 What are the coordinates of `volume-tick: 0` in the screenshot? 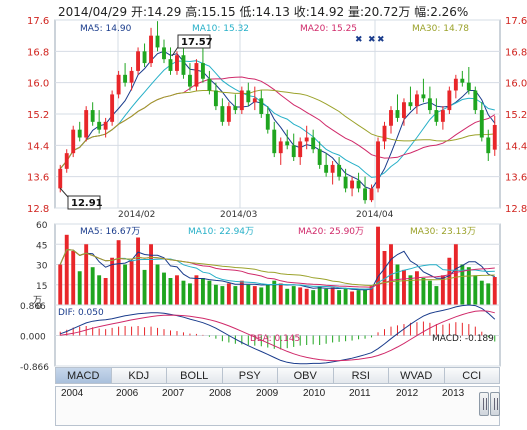 It's located at (39, 307).